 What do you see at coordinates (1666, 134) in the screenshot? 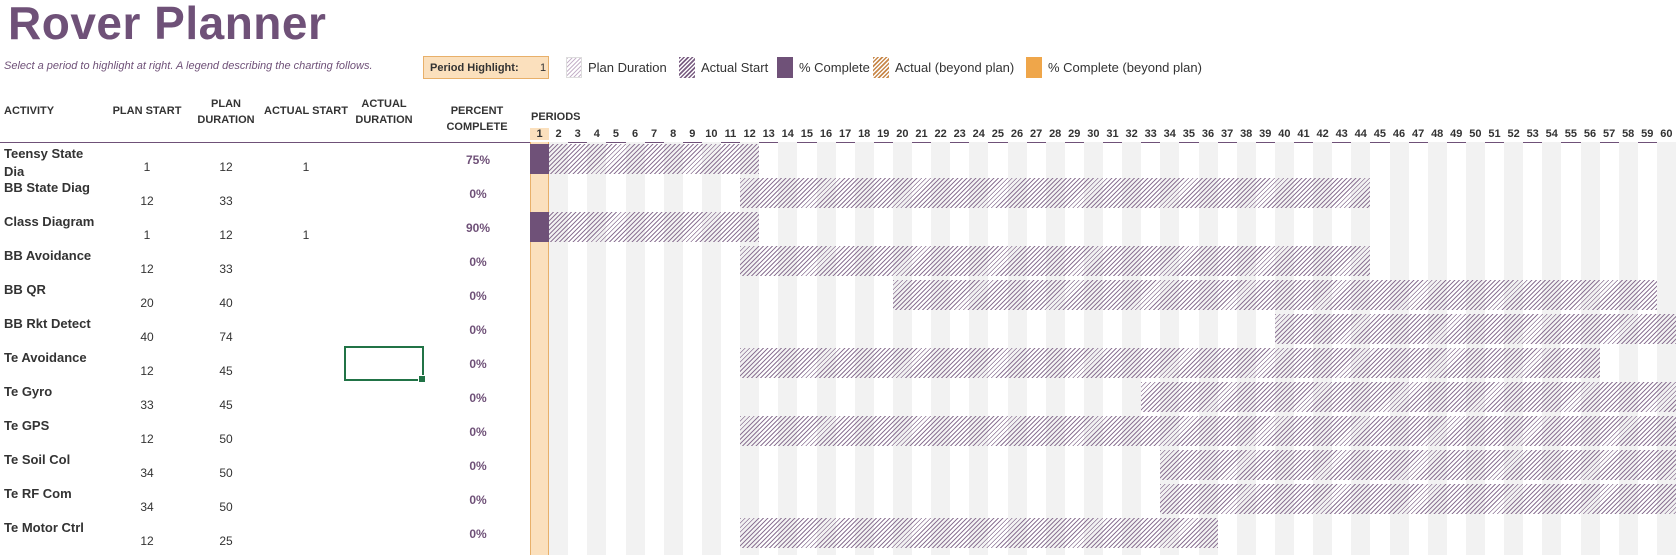
I see `period-number: 60` at bounding box center [1666, 134].